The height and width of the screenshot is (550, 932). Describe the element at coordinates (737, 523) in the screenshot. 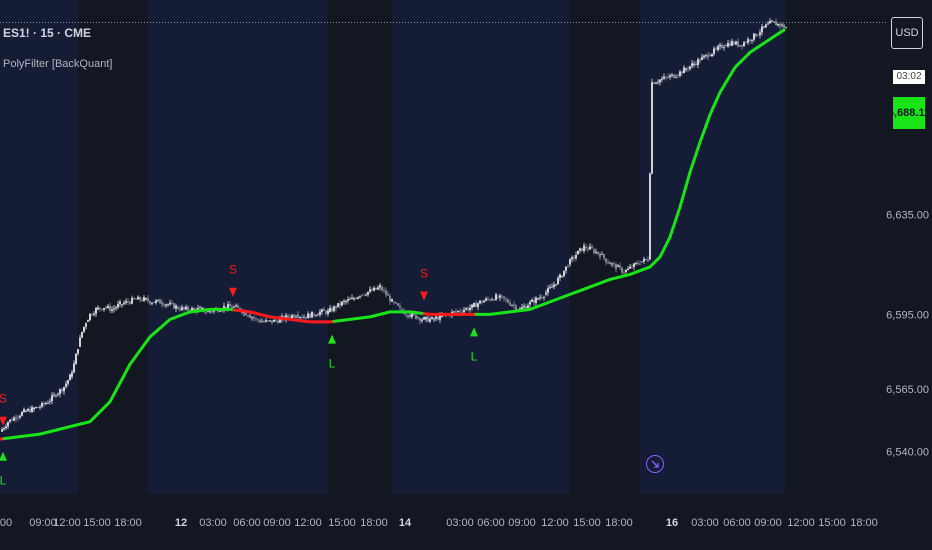

I see `time-tick-label: 06:00` at that location.